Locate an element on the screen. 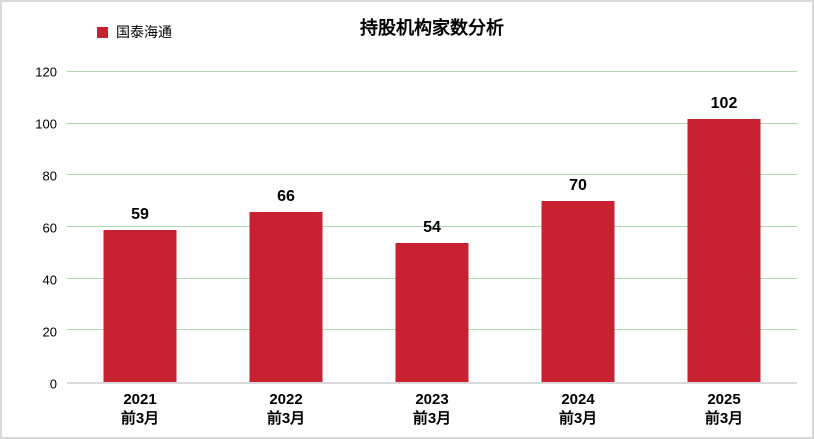 The width and height of the screenshot is (814, 439). y-axis: 0 20 40 60 80 100 120 is located at coordinates (29, 228).